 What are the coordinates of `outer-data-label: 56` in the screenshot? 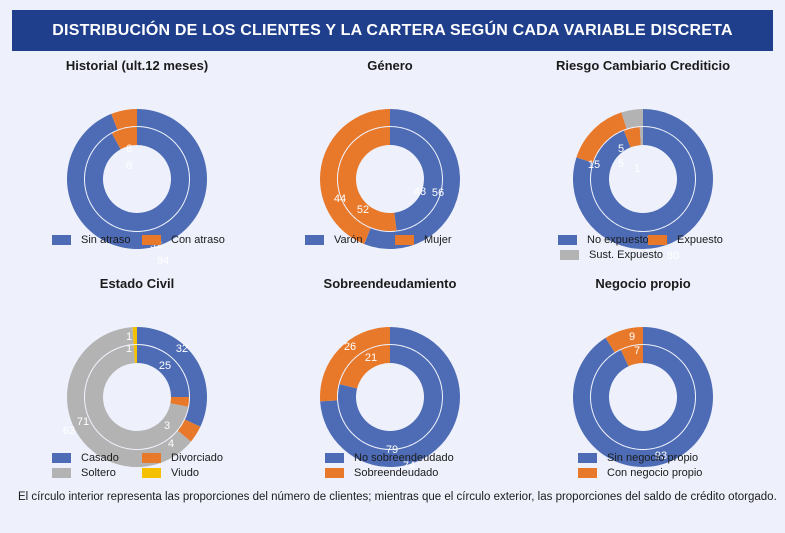 It's located at (438, 193).